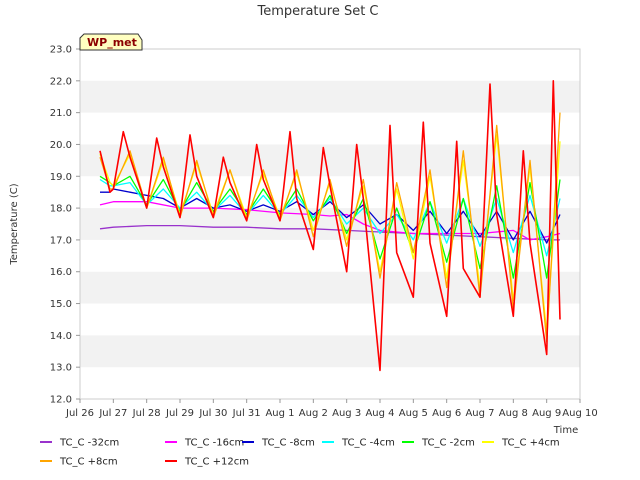  Describe the element at coordinates (61, 145) in the screenshot. I see `y-tick-label: 20.0` at that location.